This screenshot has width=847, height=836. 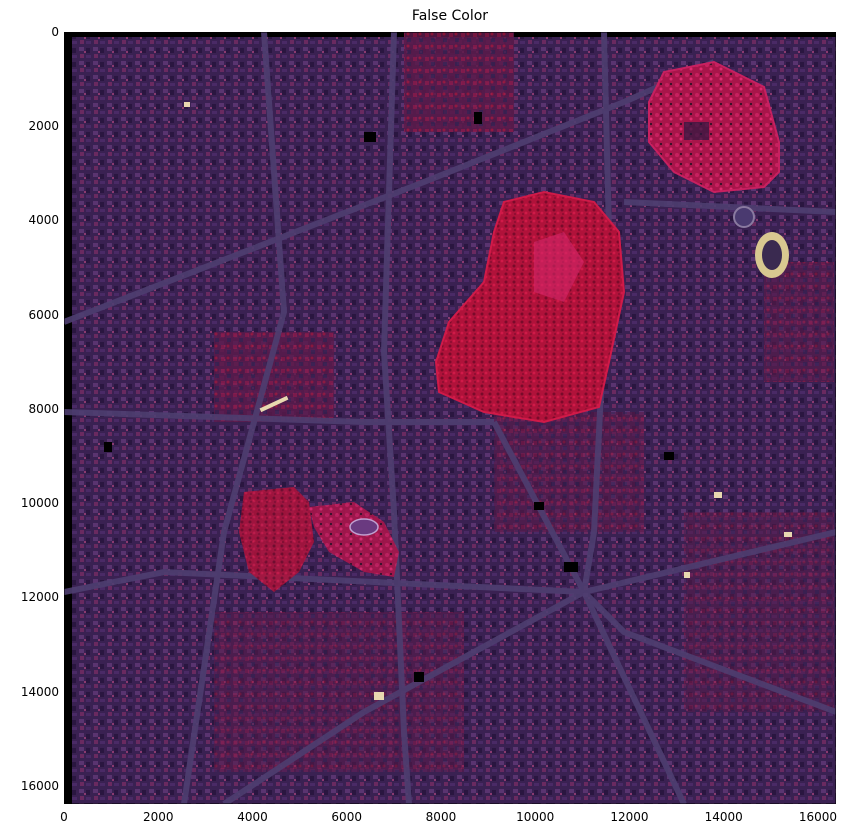 What do you see at coordinates (817, 817) in the screenshot?
I see `x-tick-label: 16000` at bounding box center [817, 817].